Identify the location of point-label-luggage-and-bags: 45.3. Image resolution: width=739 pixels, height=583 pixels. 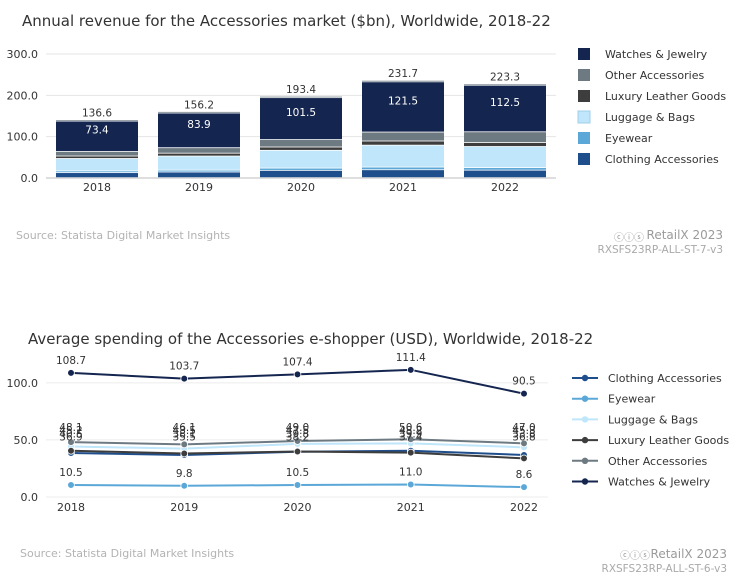
(523, 431).